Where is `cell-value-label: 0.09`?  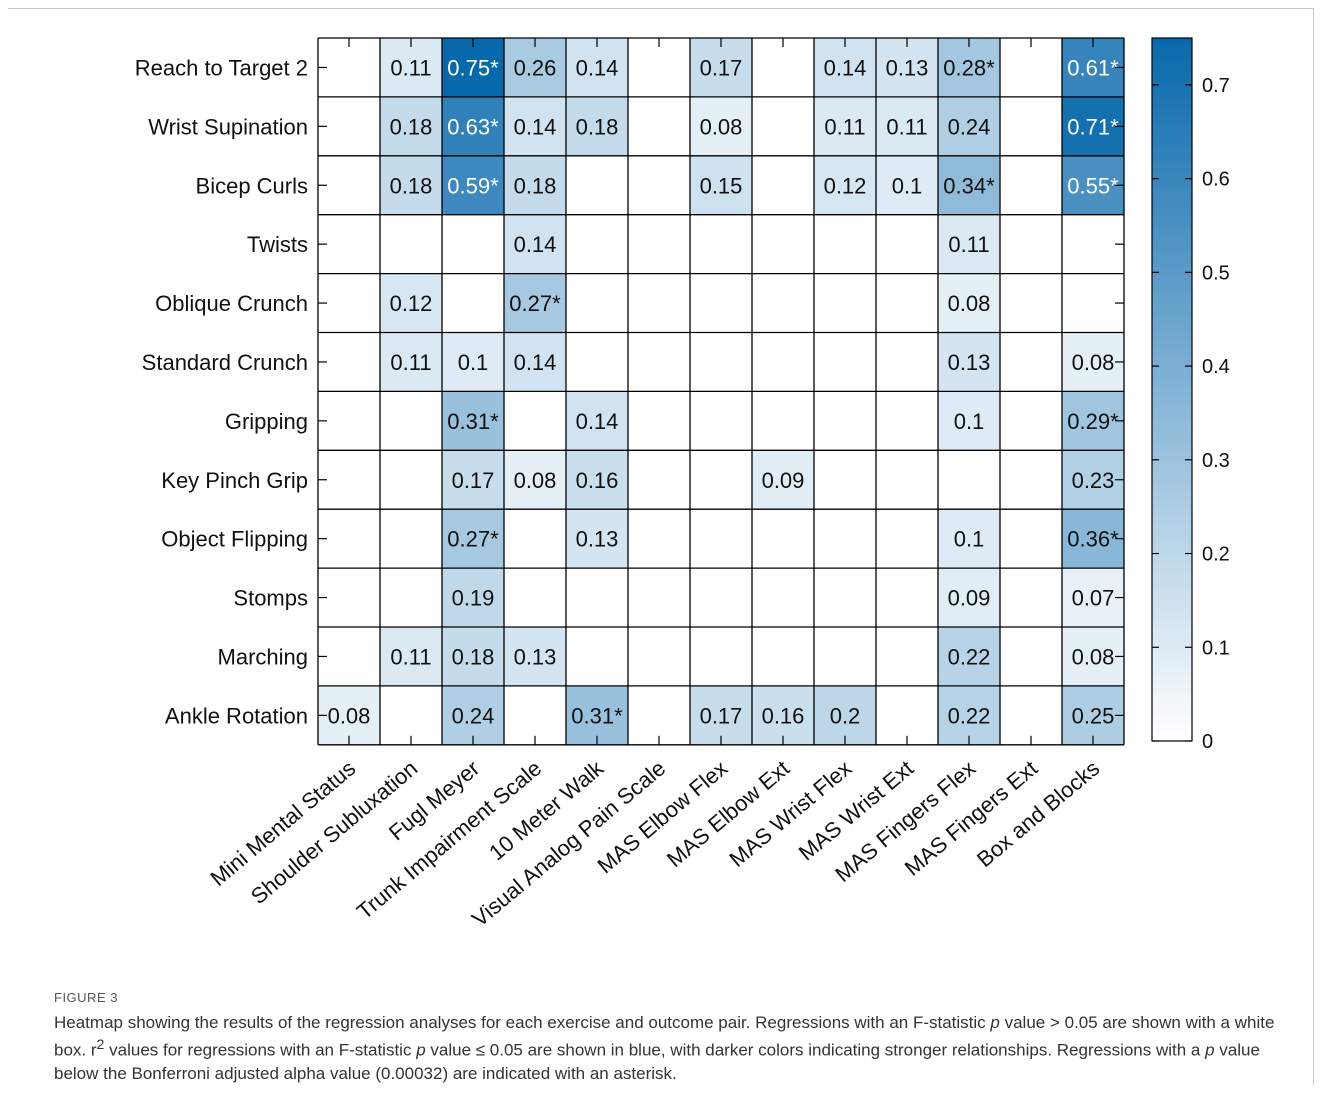 cell-value-label: 0.09 is located at coordinates (783, 480).